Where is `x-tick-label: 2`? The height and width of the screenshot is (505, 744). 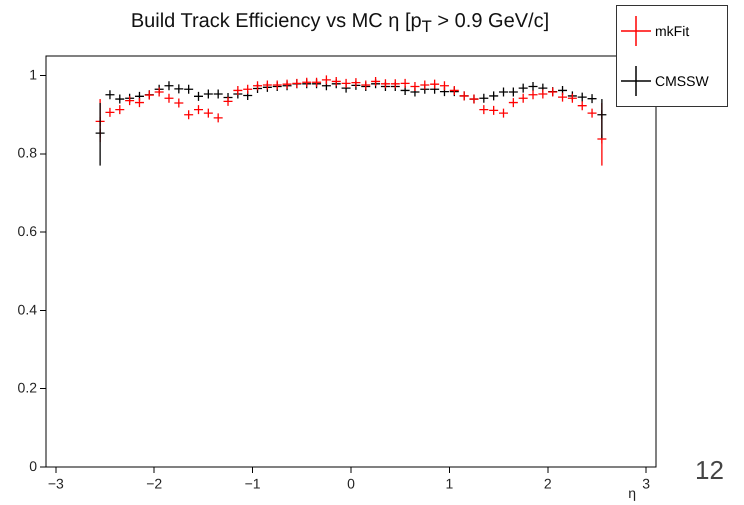
x-tick-label: 2 is located at coordinates (548, 483).